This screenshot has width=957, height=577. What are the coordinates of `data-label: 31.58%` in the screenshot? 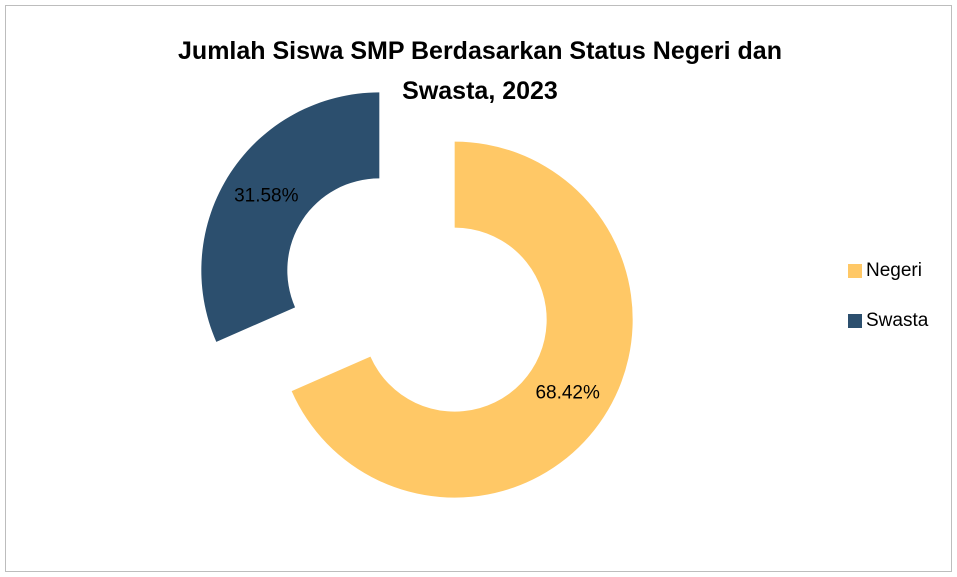 It's located at (266, 196).